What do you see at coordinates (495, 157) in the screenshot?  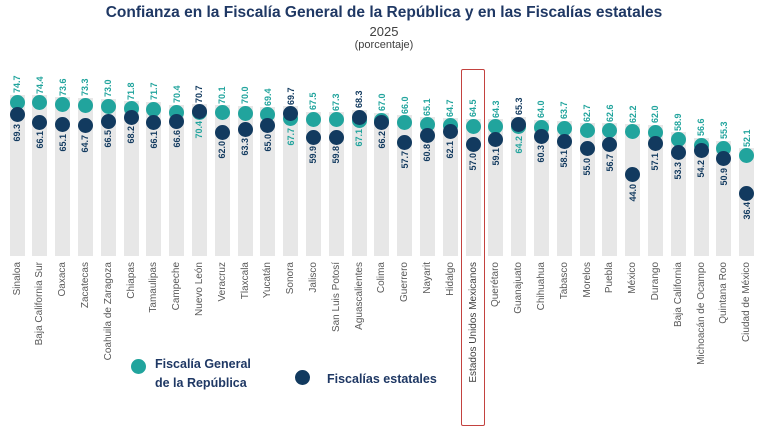 I see `estatal-value-label: 59.1` at bounding box center [495, 157].